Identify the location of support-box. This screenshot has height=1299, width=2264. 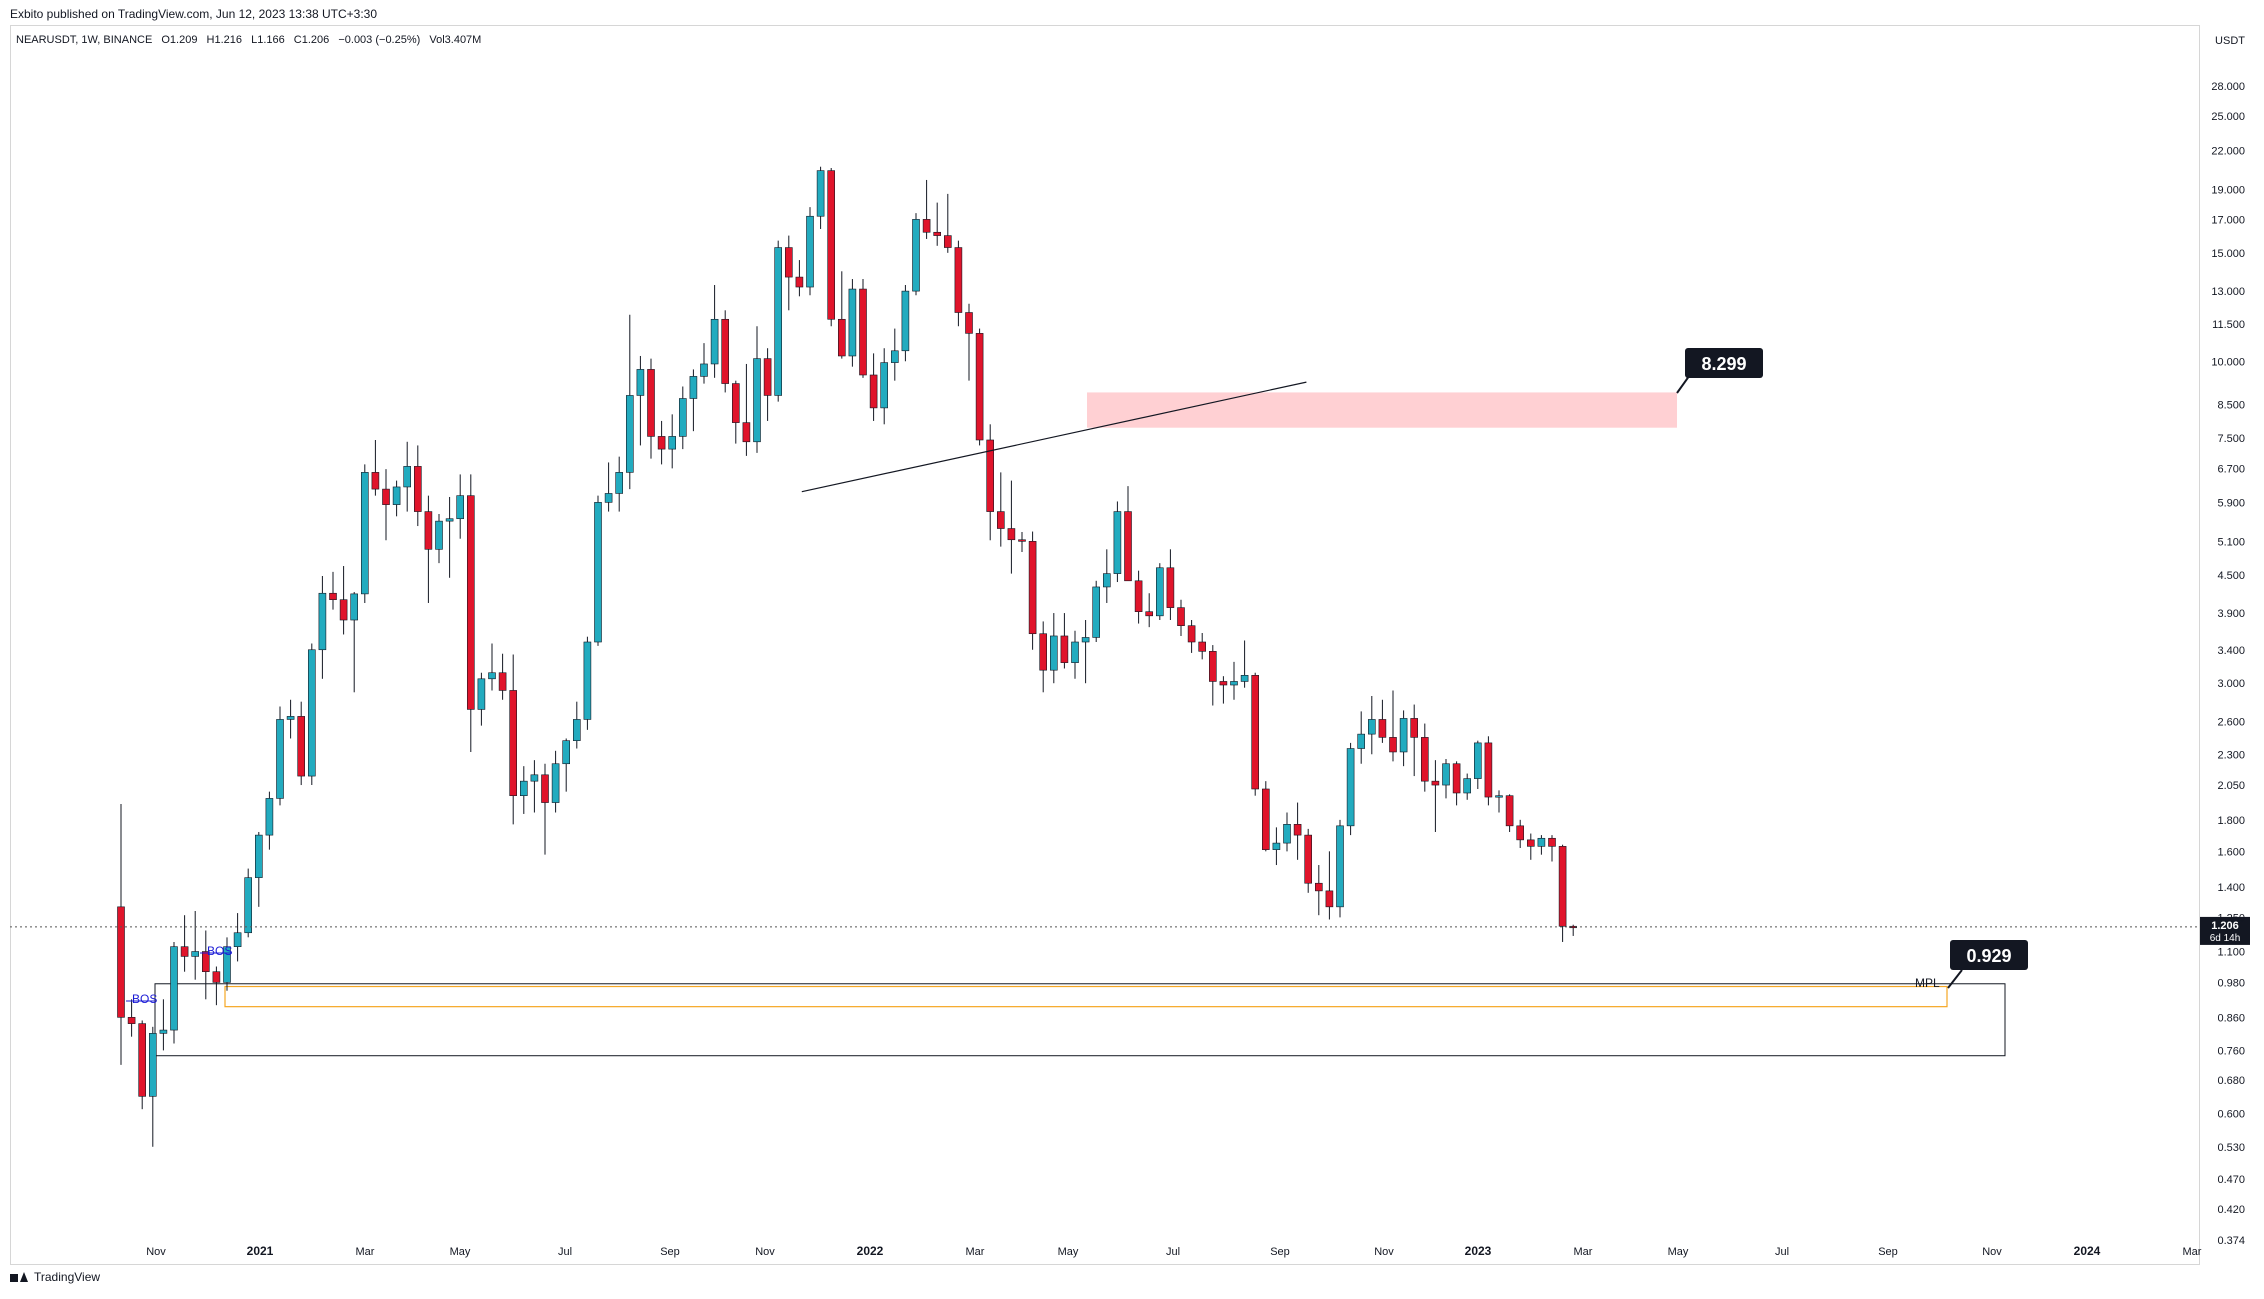
(1080, 1020).